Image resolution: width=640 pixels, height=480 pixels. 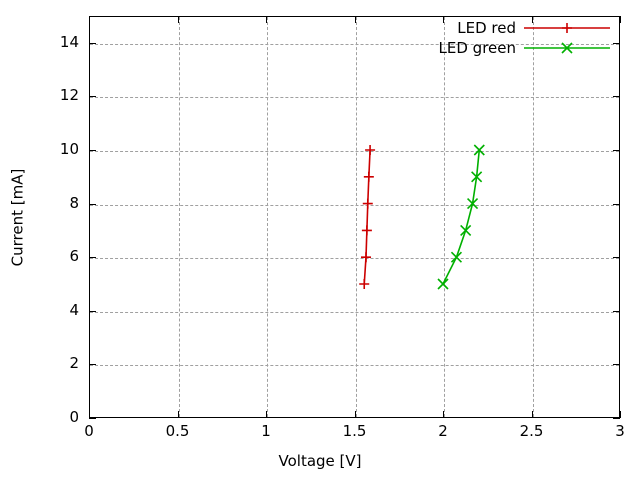 I want to click on y-tick-label: 4, so click(x=74, y=309).